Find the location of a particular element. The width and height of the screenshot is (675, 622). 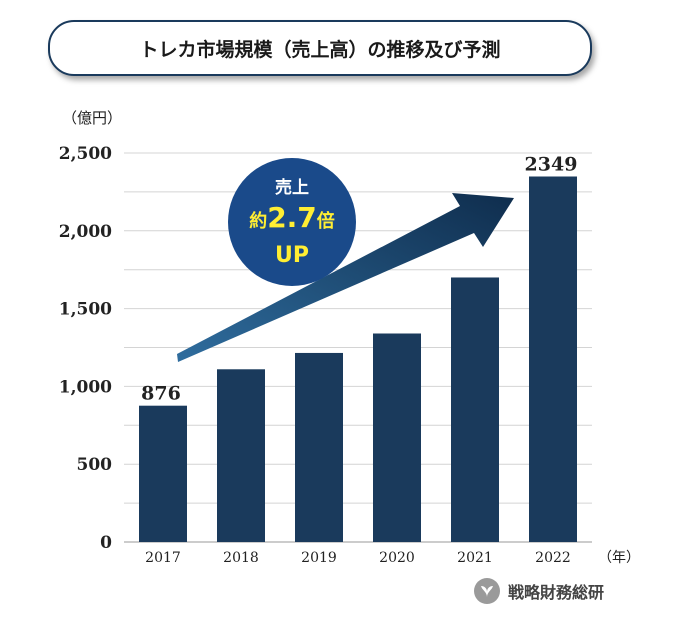

bar-2022 is located at coordinates (553, 359).